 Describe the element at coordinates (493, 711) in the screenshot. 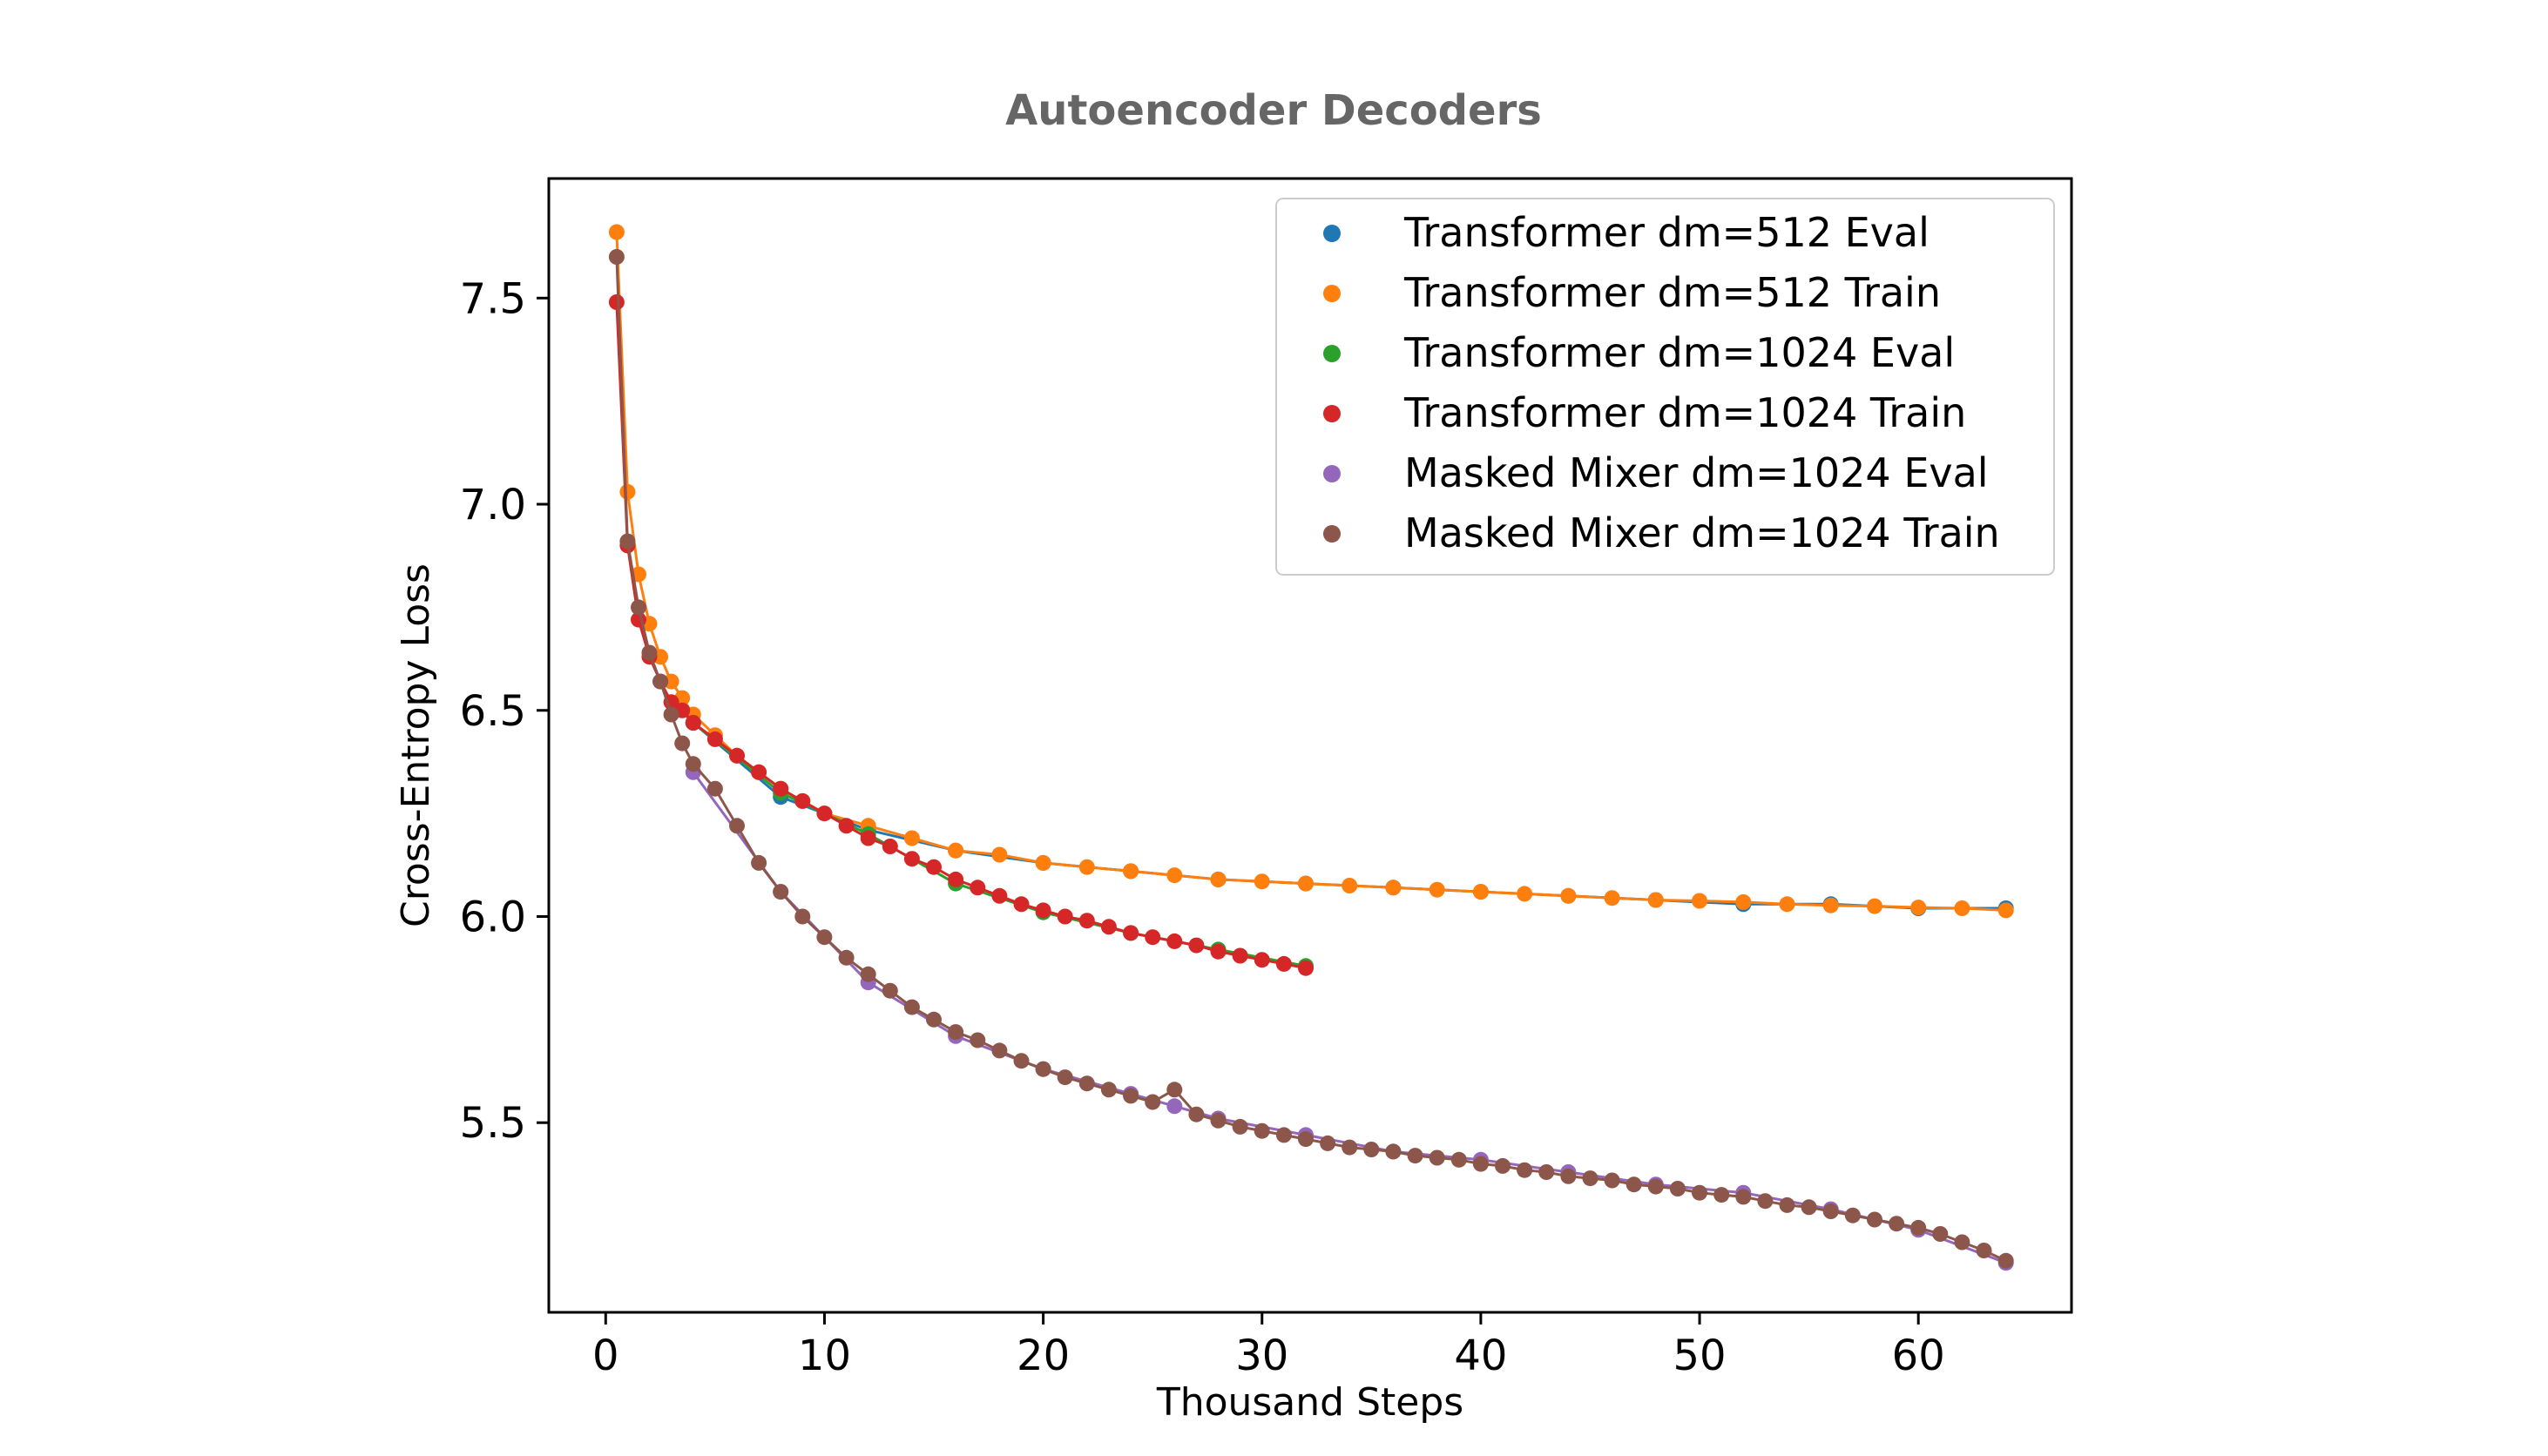

I see `y-tick-label: 6.5` at that location.